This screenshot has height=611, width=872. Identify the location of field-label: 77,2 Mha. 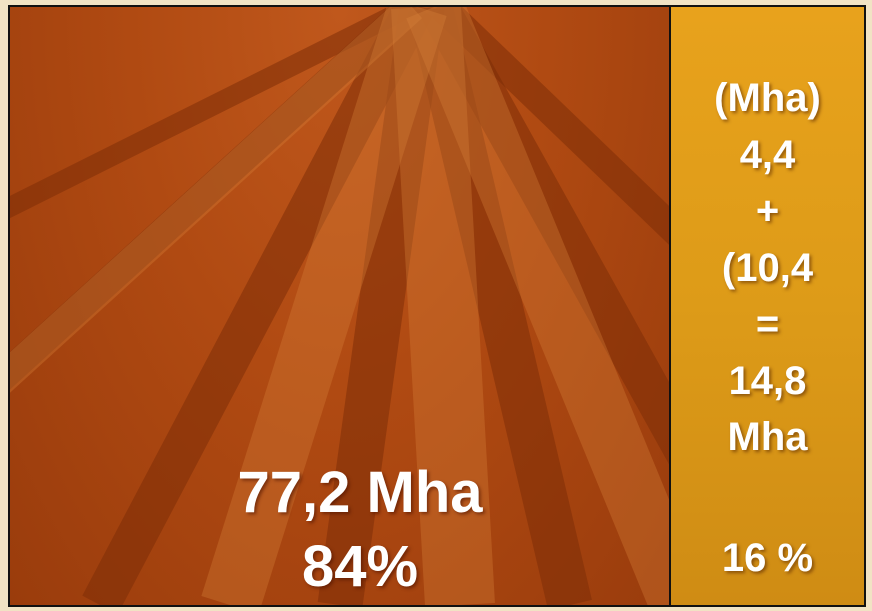
(360, 492).